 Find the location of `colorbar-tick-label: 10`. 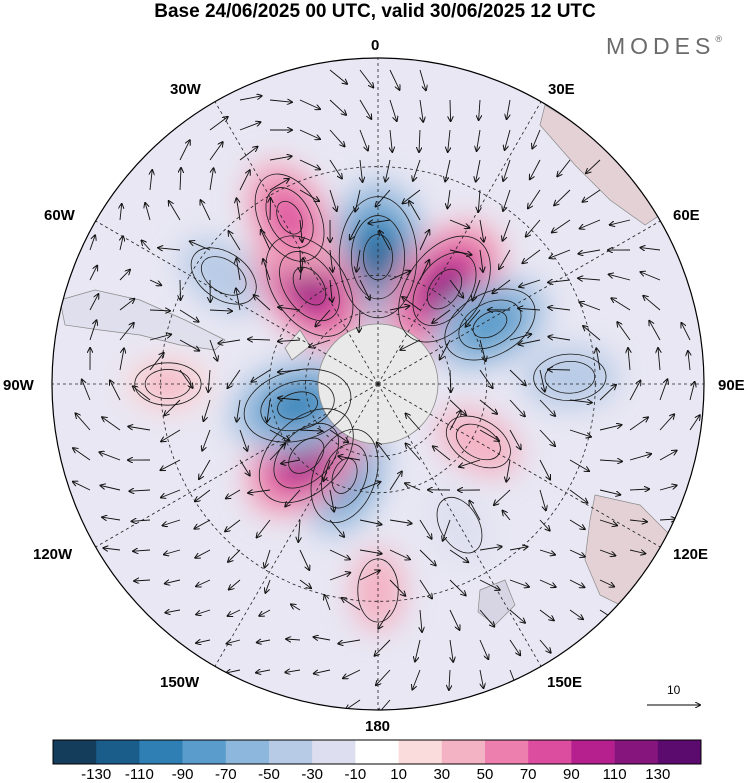

colorbar-tick-label: 10 is located at coordinates (398, 774).